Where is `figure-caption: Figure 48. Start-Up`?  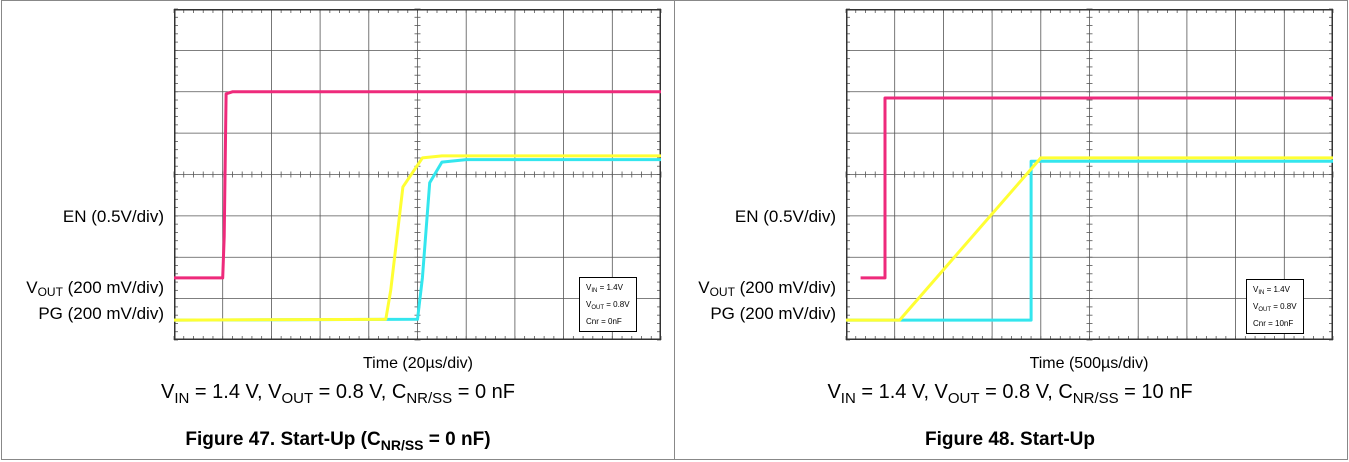 figure-caption: Figure 48. Start-Up is located at coordinates (1010, 439).